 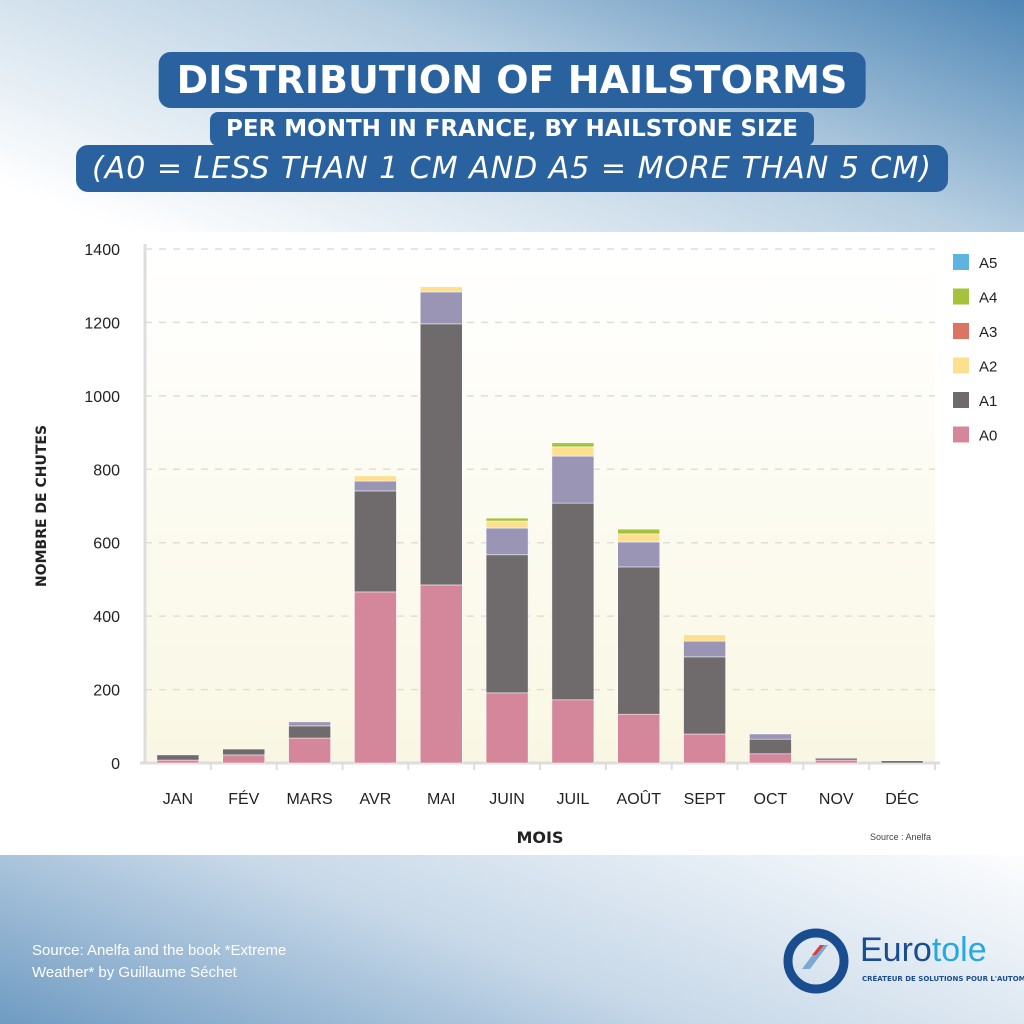 I want to click on x-tick-label: NOV, so click(x=836, y=799).